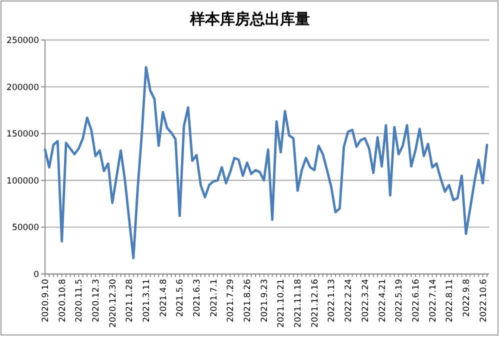  I want to click on x-tick-label: 2021.8.26, so click(248, 300).